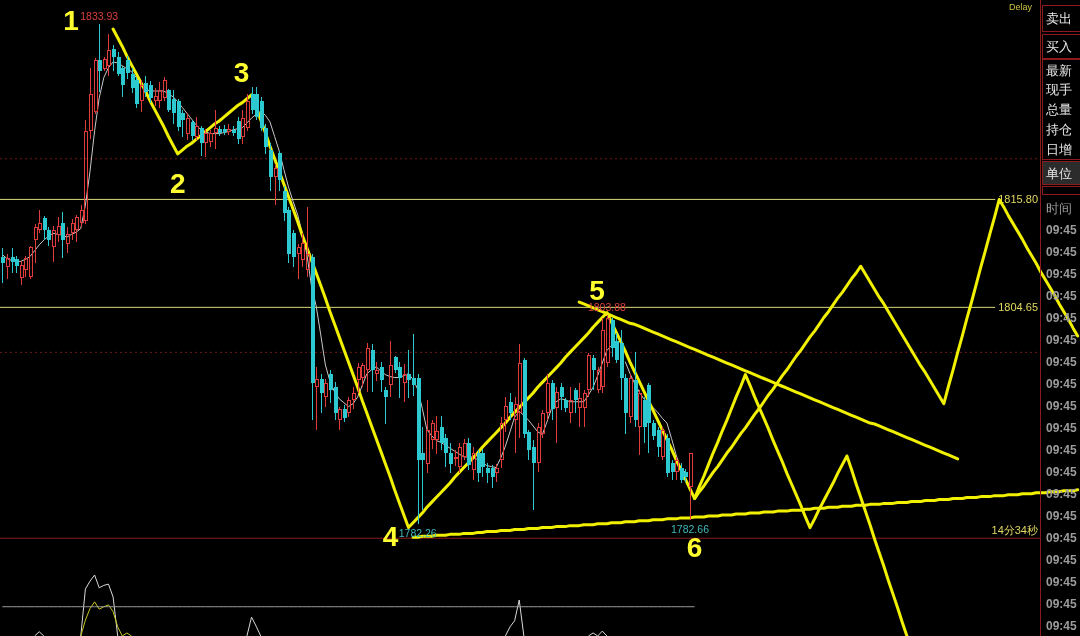  What do you see at coordinates (1018, 307) in the screenshot?
I see `y-tick-label: 1804.65` at bounding box center [1018, 307].